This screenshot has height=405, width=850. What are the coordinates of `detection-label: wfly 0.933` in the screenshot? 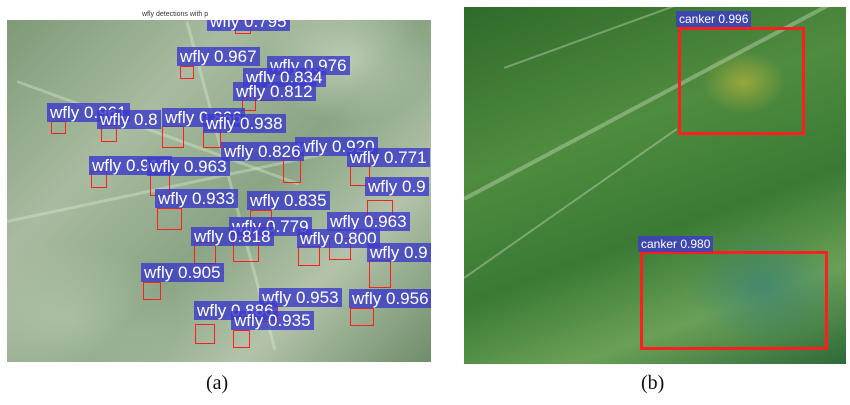 It's located at (196, 198).